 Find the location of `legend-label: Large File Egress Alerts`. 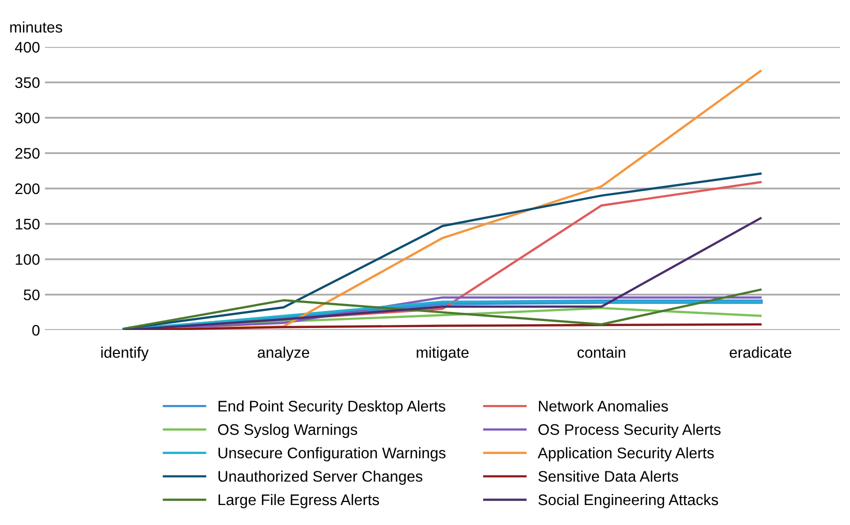

legend-label: Large File Egress Alerts is located at coordinates (298, 501).